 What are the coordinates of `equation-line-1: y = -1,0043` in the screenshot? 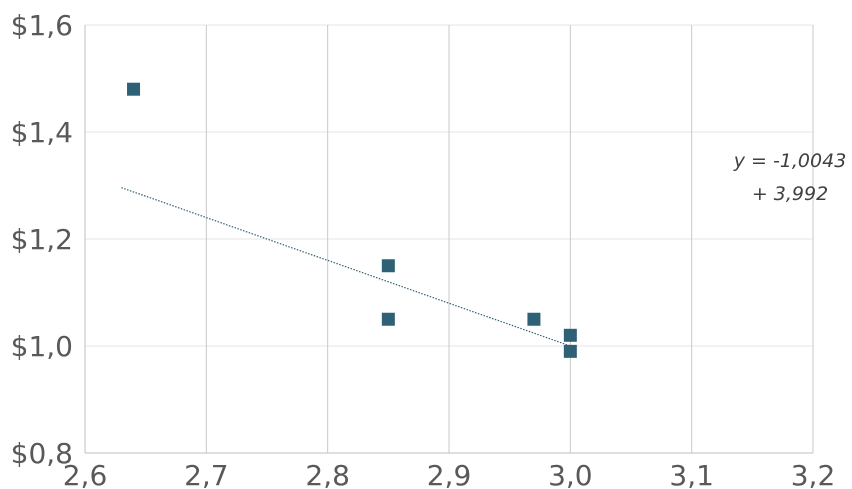 It's located at (790, 161).